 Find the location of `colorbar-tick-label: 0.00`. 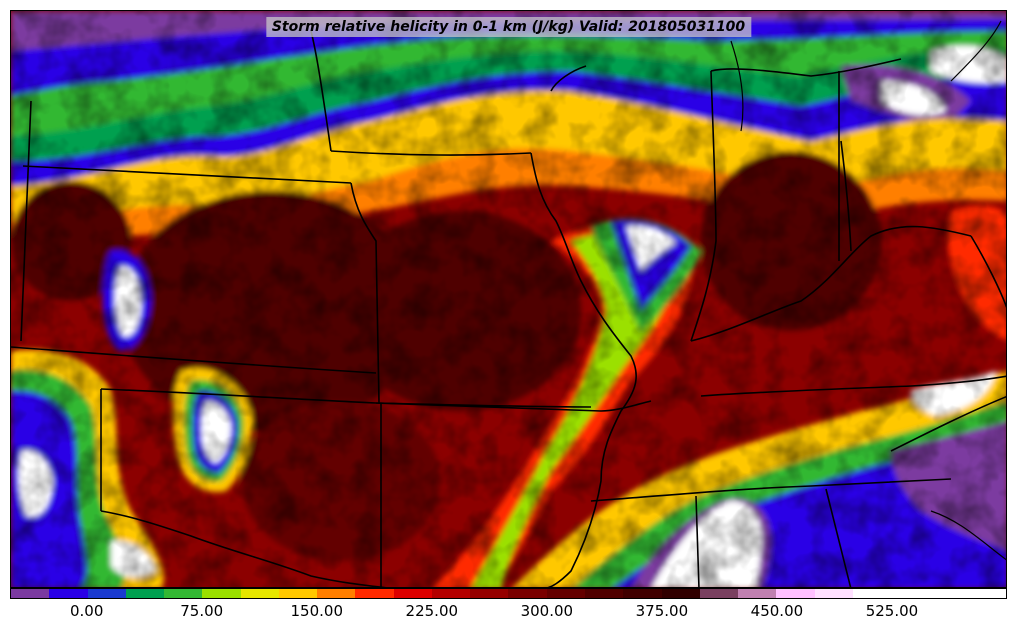

colorbar-tick-label: 0.00 is located at coordinates (86, 611).